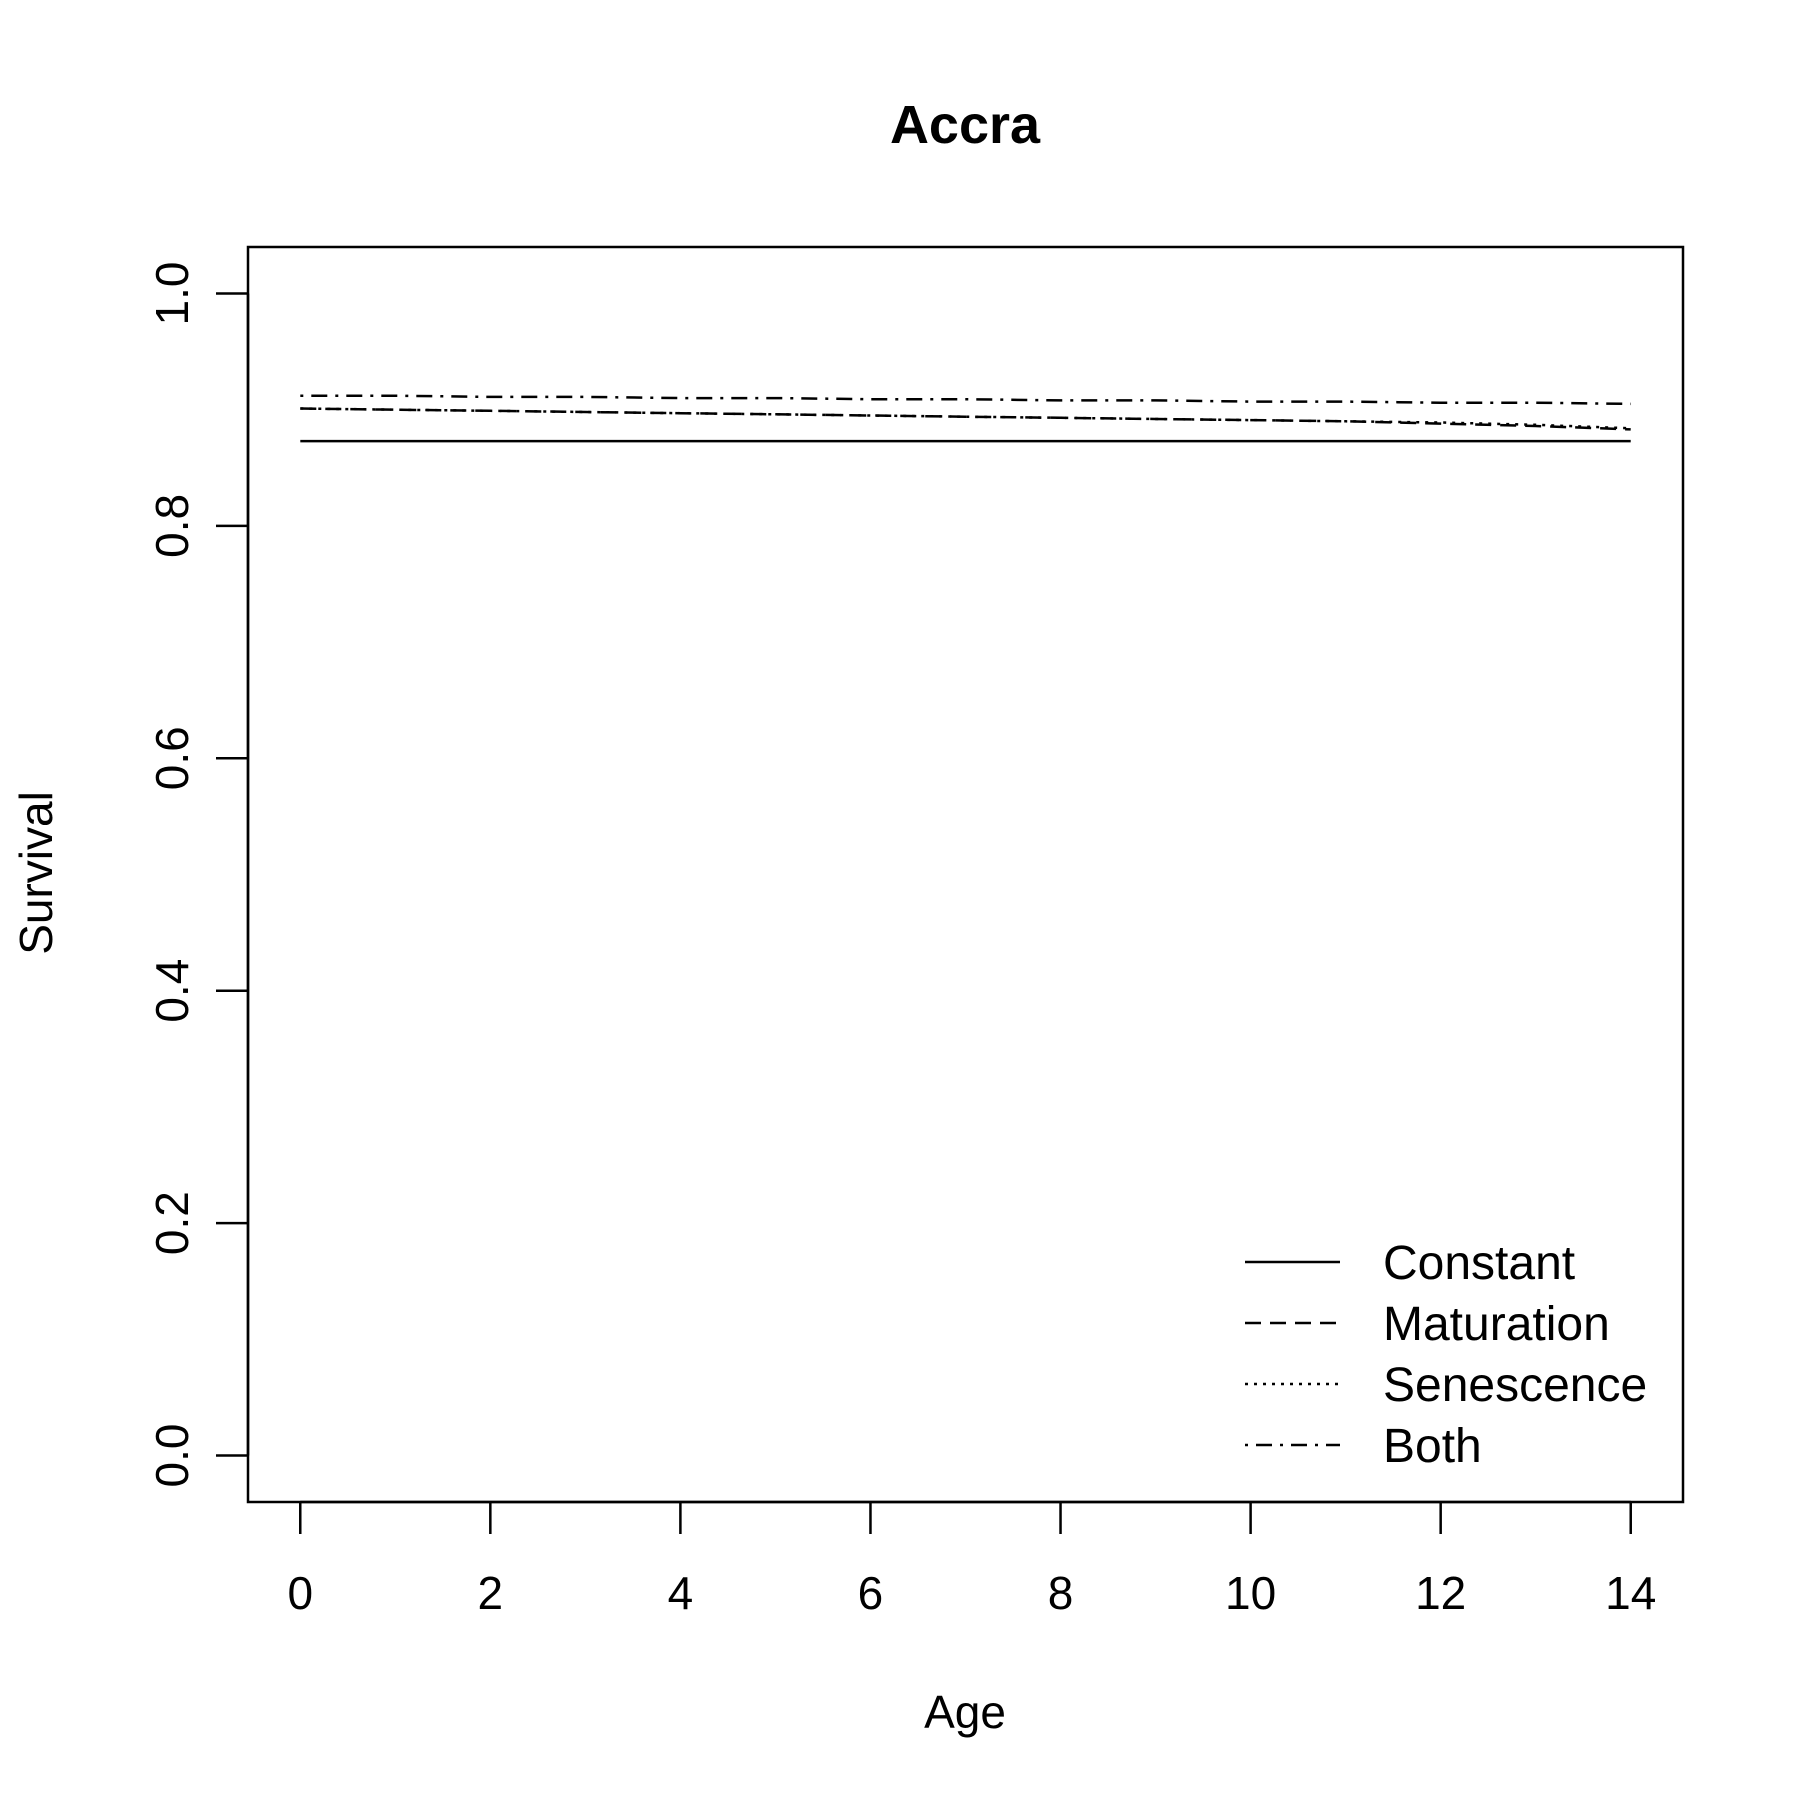 The width and height of the screenshot is (1800, 1800). Describe the element at coordinates (1515, 1385) in the screenshot. I see `legend-label-senescence: Senescence` at that location.